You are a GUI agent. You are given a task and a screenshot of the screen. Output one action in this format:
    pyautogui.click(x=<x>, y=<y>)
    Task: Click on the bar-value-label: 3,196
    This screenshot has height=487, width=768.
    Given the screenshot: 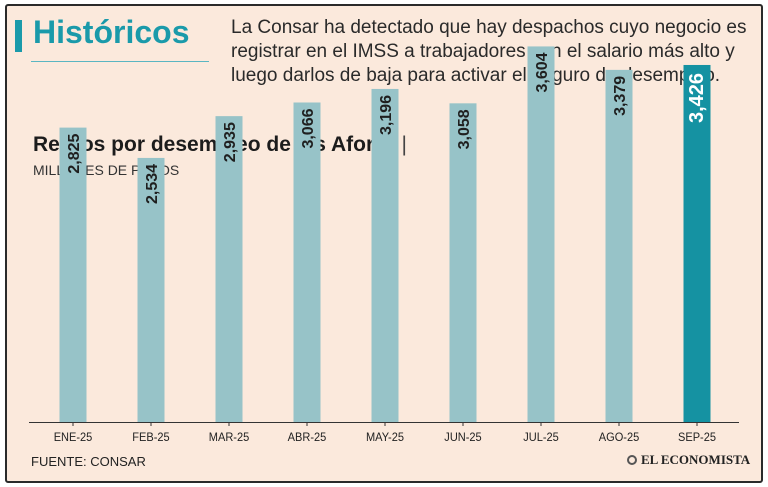 What is the action you would take?
    pyautogui.click(x=386, y=115)
    